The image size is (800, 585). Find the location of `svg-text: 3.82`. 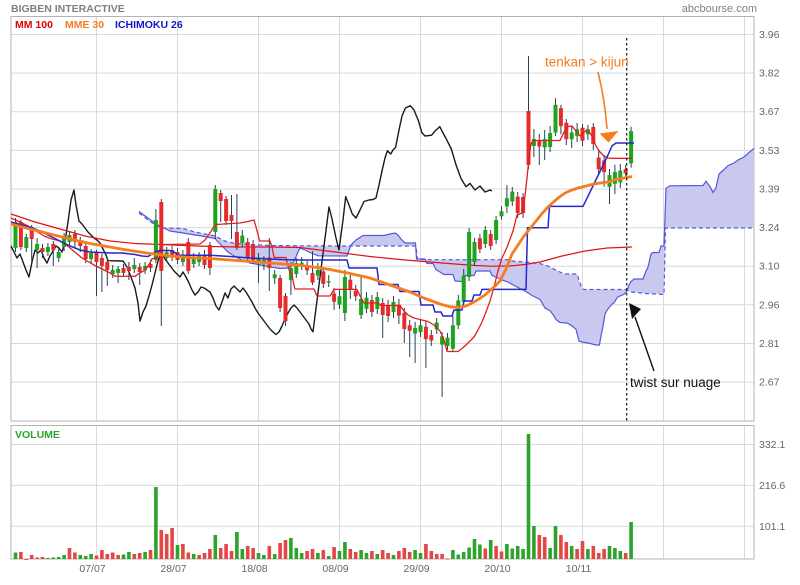

svg-text: 3.82 is located at coordinates (769, 74).